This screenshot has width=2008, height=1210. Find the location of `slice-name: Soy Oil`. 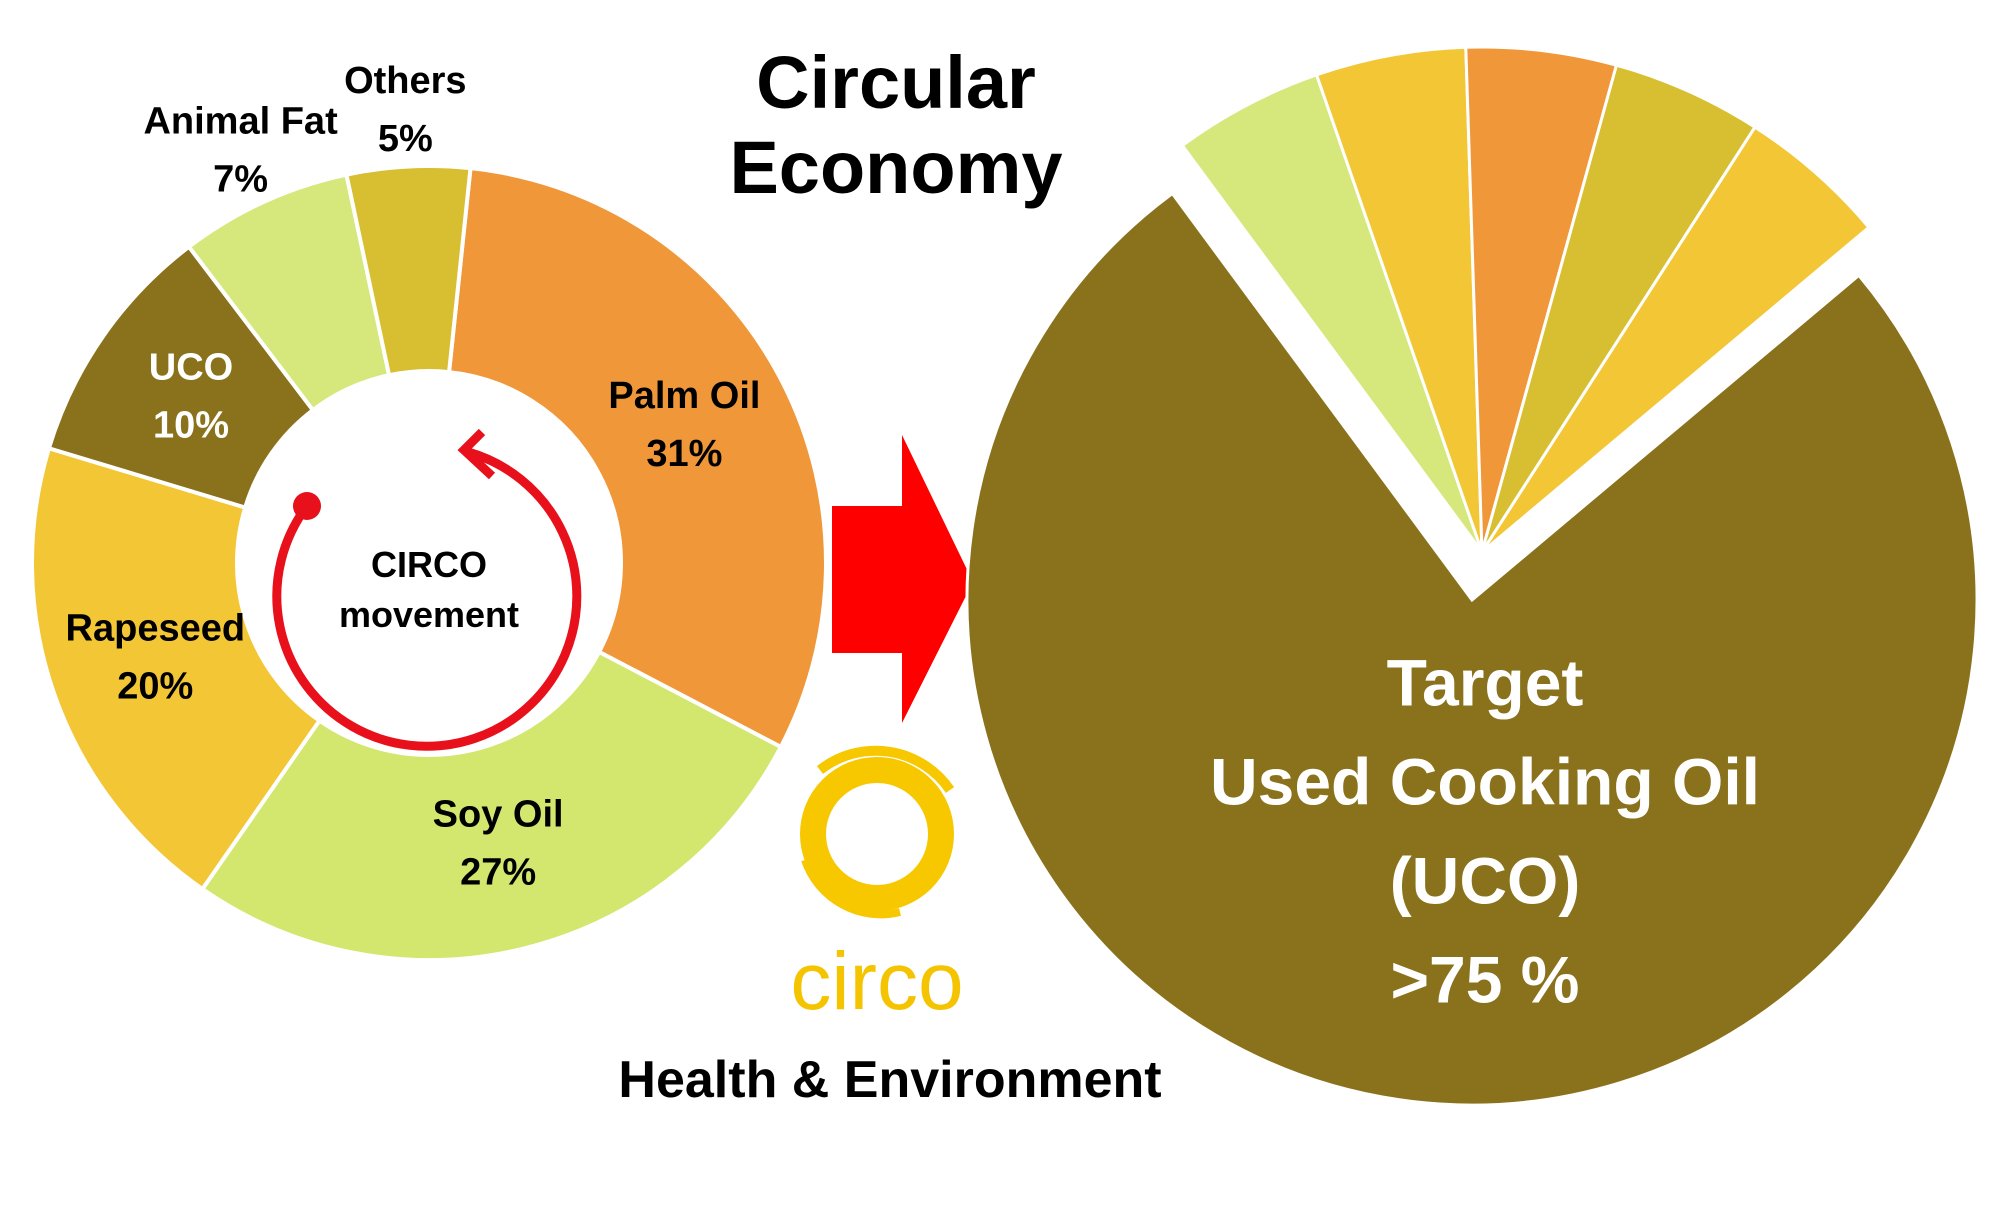

slice-name: Soy Oil is located at coordinates (498, 814).